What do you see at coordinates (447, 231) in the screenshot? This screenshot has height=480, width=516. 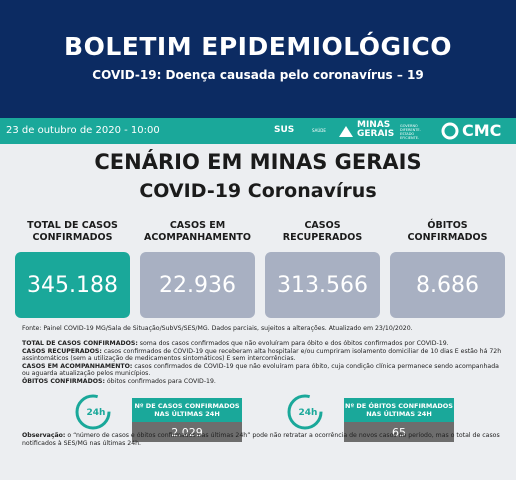 I see `card-label: ÓBITOS CONFIRMADOS` at bounding box center [447, 231].